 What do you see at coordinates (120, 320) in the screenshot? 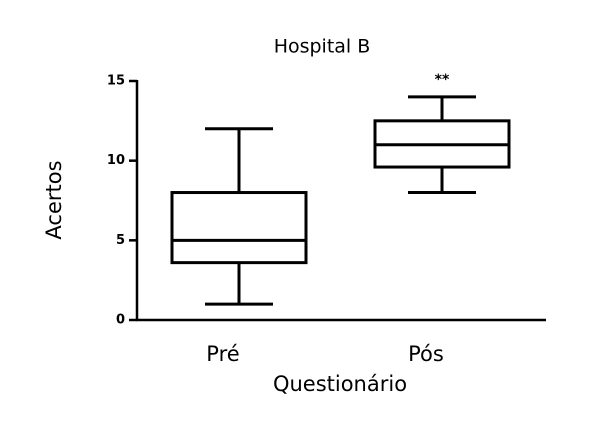
I see `y-tick-label: 0` at bounding box center [120, 320].